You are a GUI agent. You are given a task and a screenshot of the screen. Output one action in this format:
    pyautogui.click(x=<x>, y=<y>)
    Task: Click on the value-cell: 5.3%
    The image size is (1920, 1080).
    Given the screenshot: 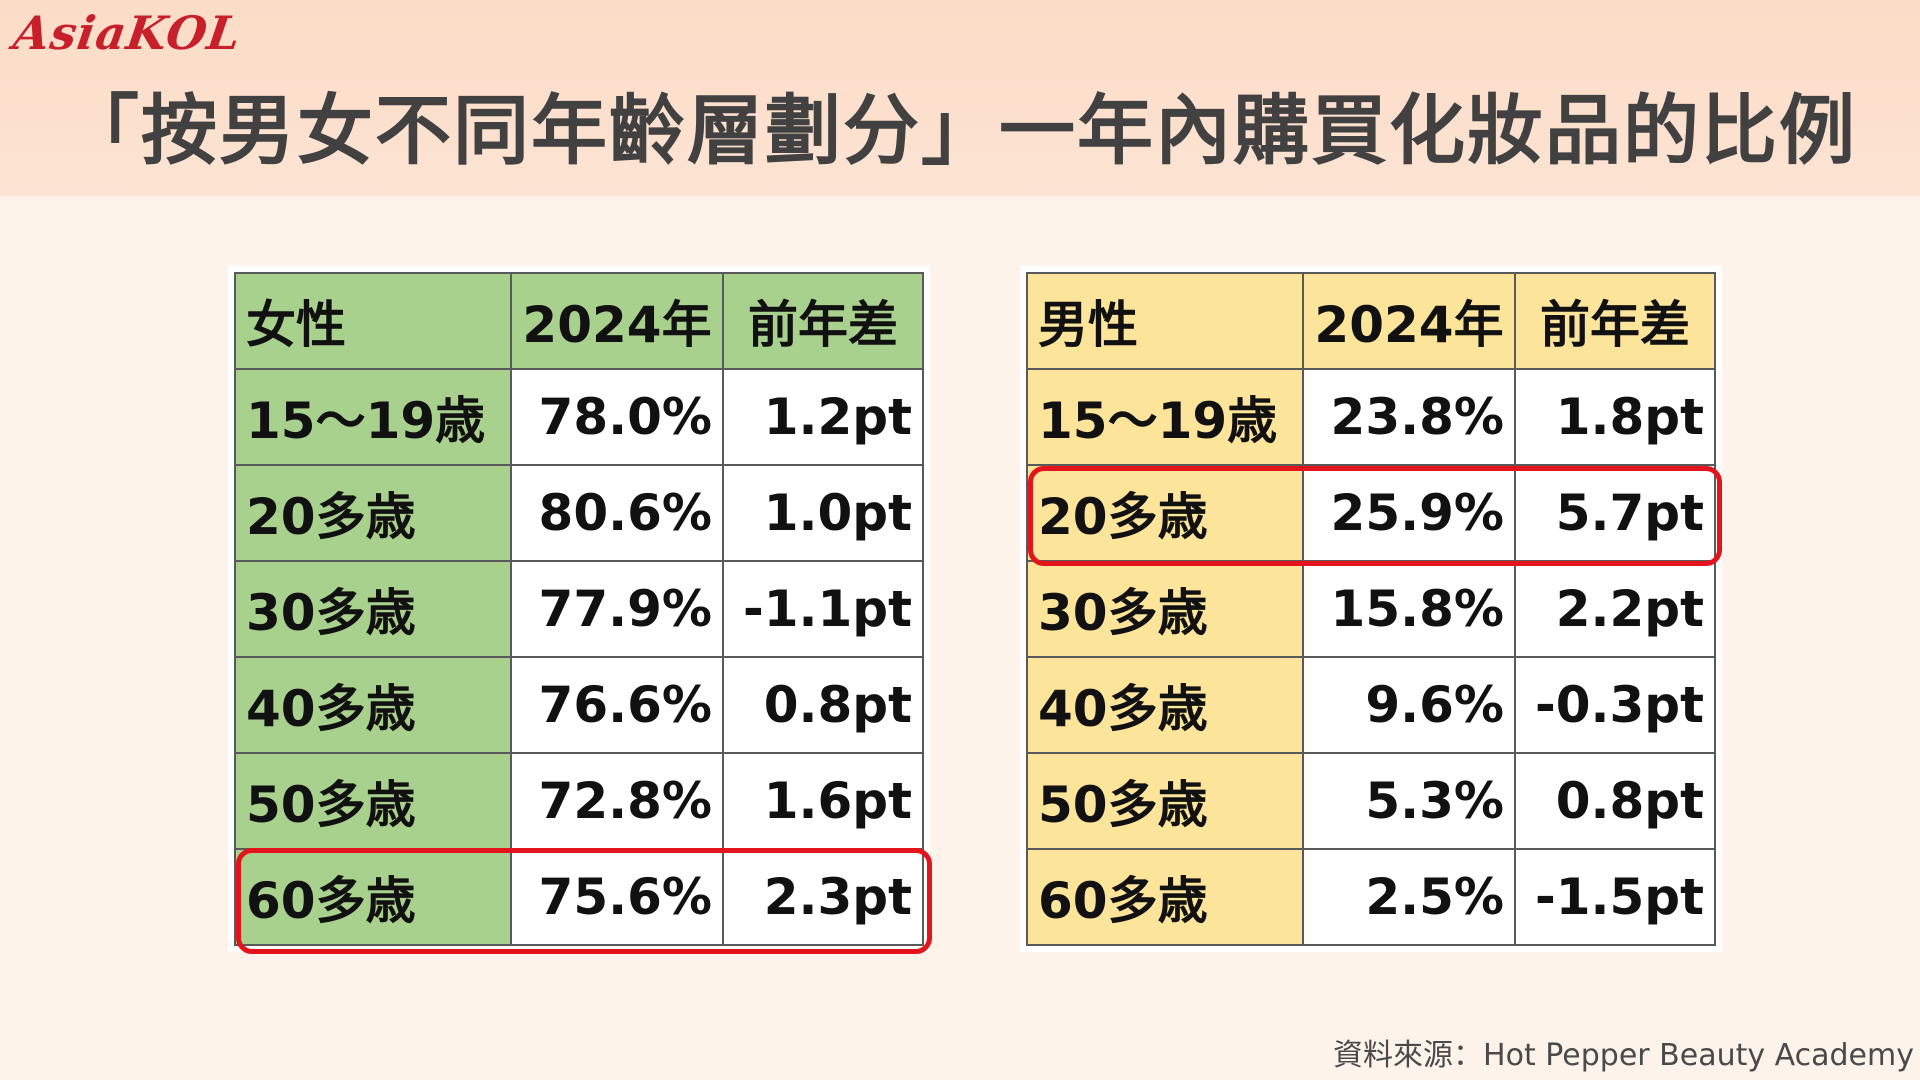 What is the action you would take?
    pyautogui.click(x=1409, y=801)
    